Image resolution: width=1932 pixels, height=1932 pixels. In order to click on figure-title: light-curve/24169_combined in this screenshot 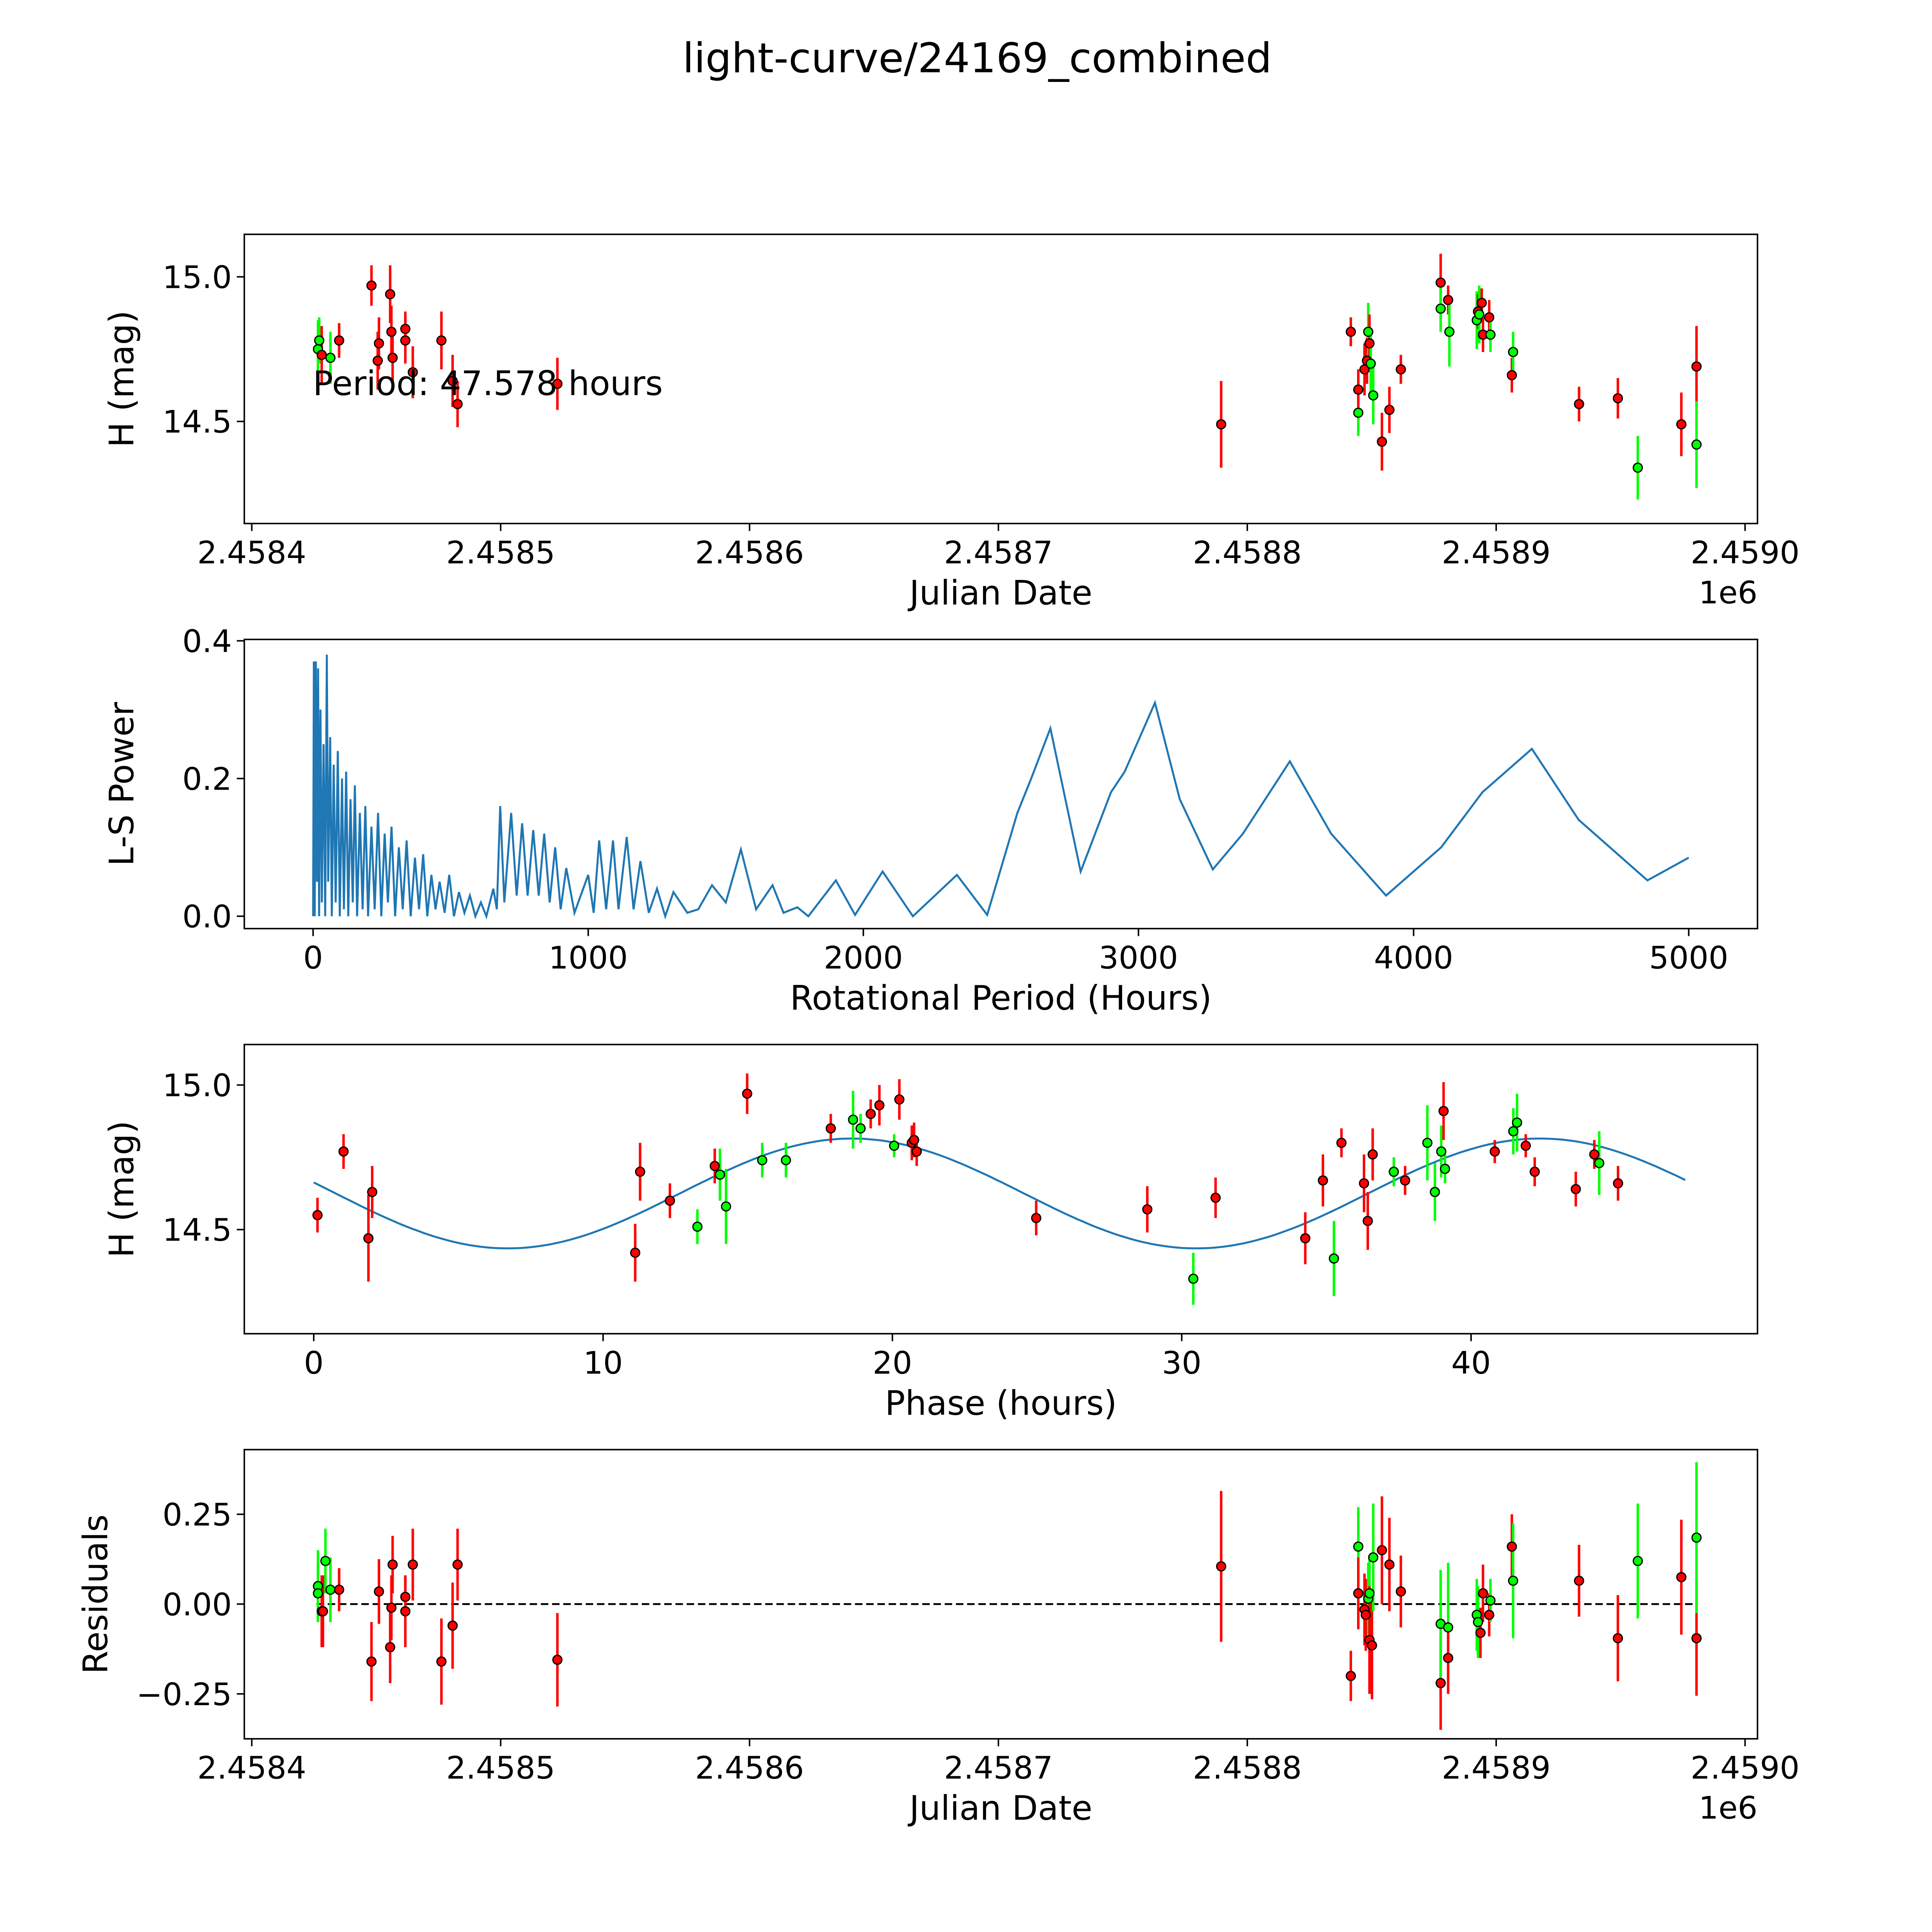, I will do `click(977, 58)`.